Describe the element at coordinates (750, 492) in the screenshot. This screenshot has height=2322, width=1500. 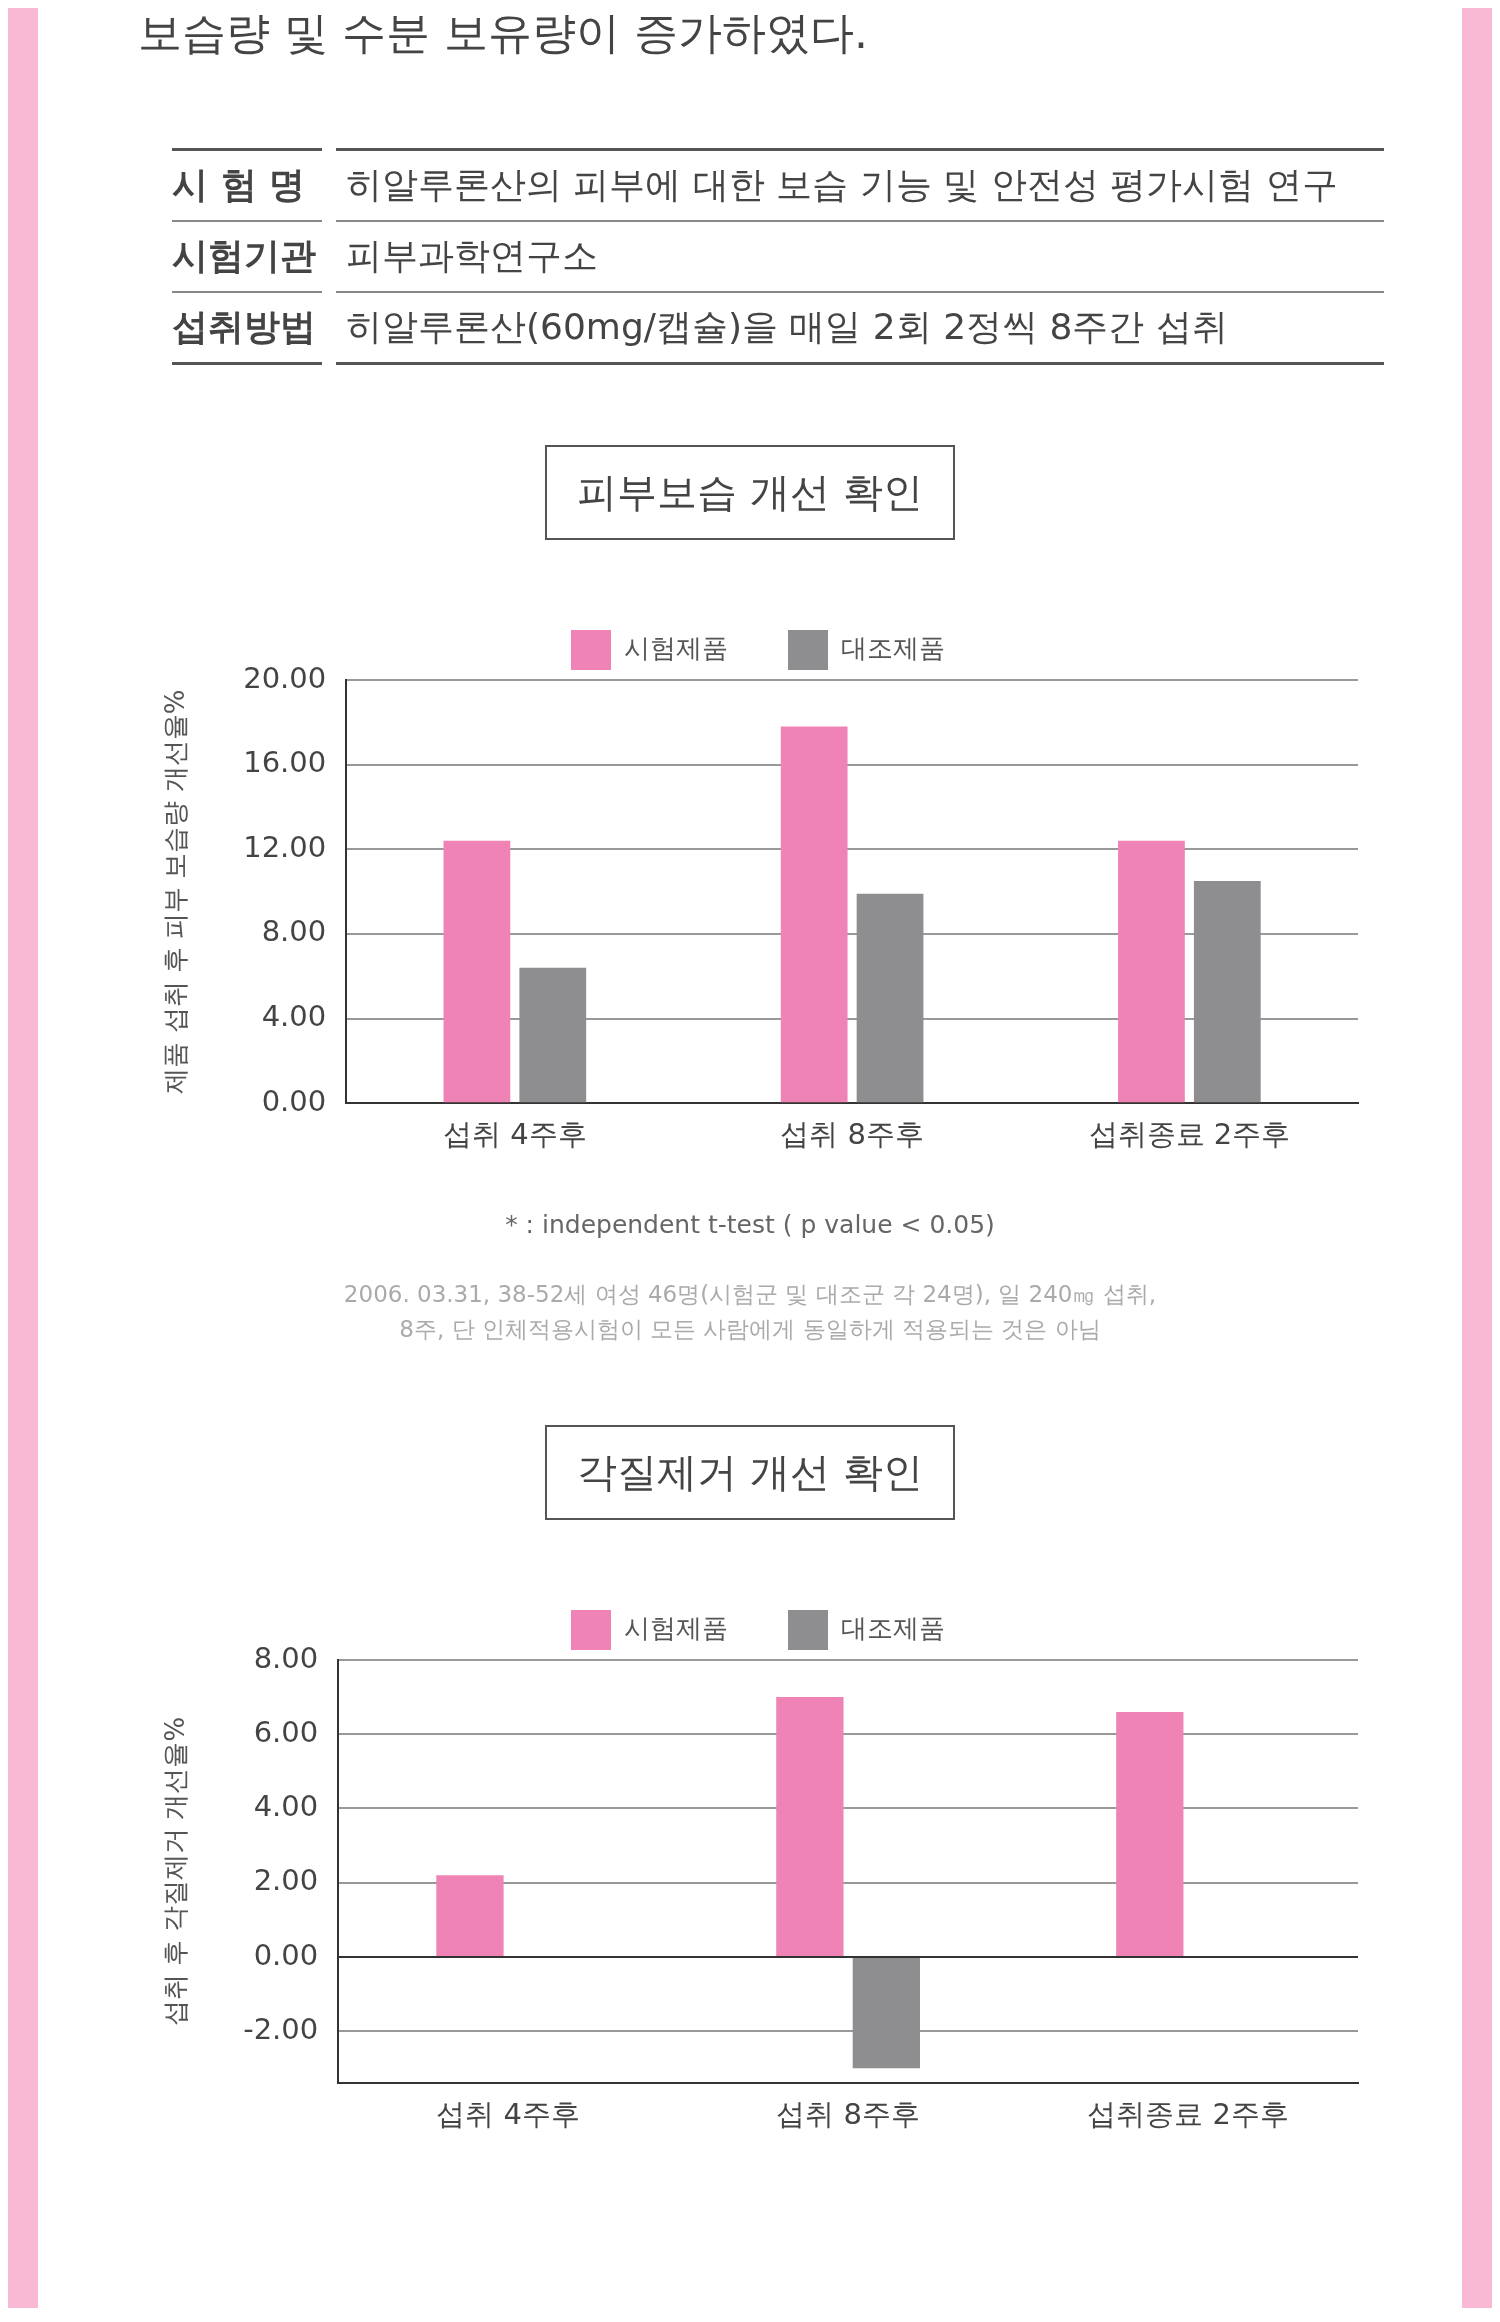
I see `chart-title: 피부보습 개선 확인` at that location.